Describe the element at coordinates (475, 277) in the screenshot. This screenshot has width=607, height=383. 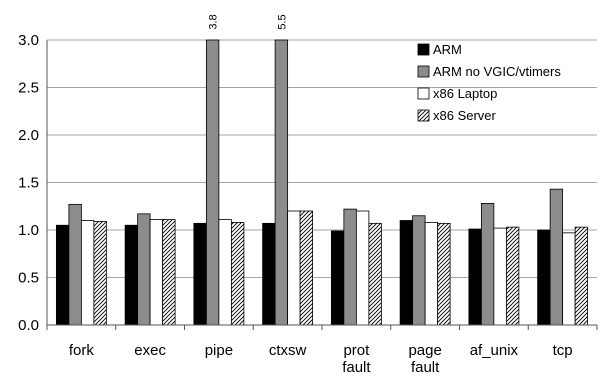
I see `bar-arm-af-unix` at that location.